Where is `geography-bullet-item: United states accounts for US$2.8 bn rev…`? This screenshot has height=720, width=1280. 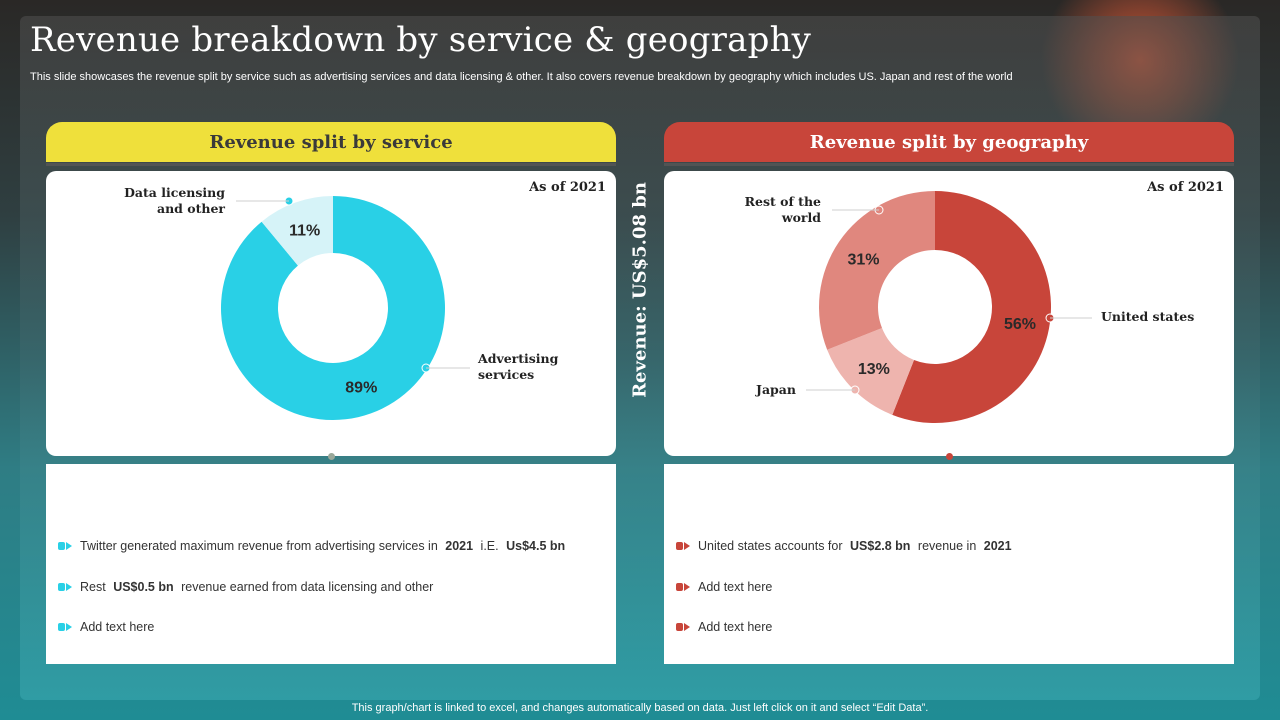 geography-bullet-item: United states accounts for US$2.8 bn rev… is located at coordinates (846, 546).